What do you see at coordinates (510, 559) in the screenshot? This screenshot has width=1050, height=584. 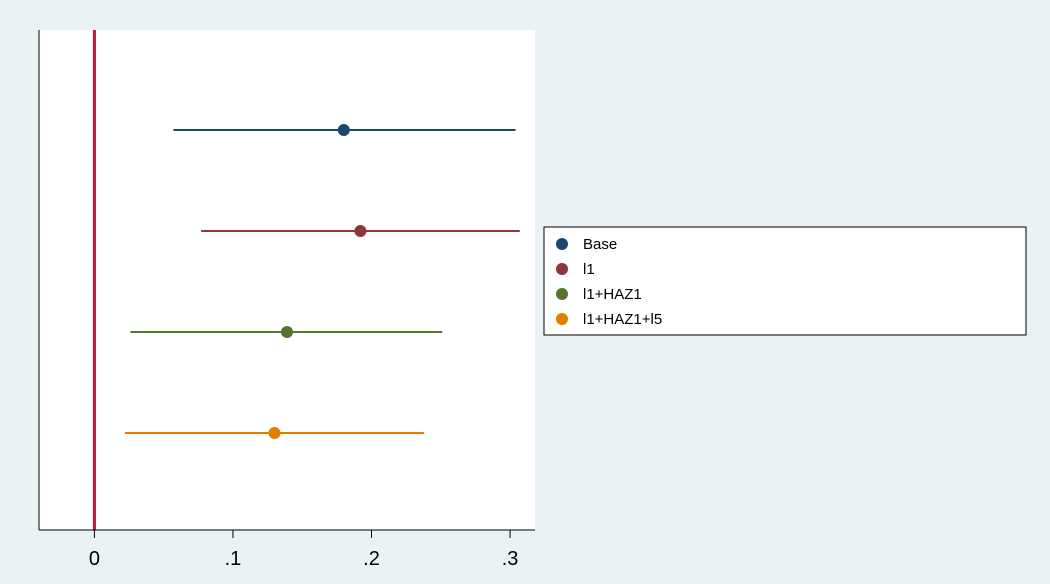 I see `x-tick-label-3: .3` at bounding box center [510, 559].